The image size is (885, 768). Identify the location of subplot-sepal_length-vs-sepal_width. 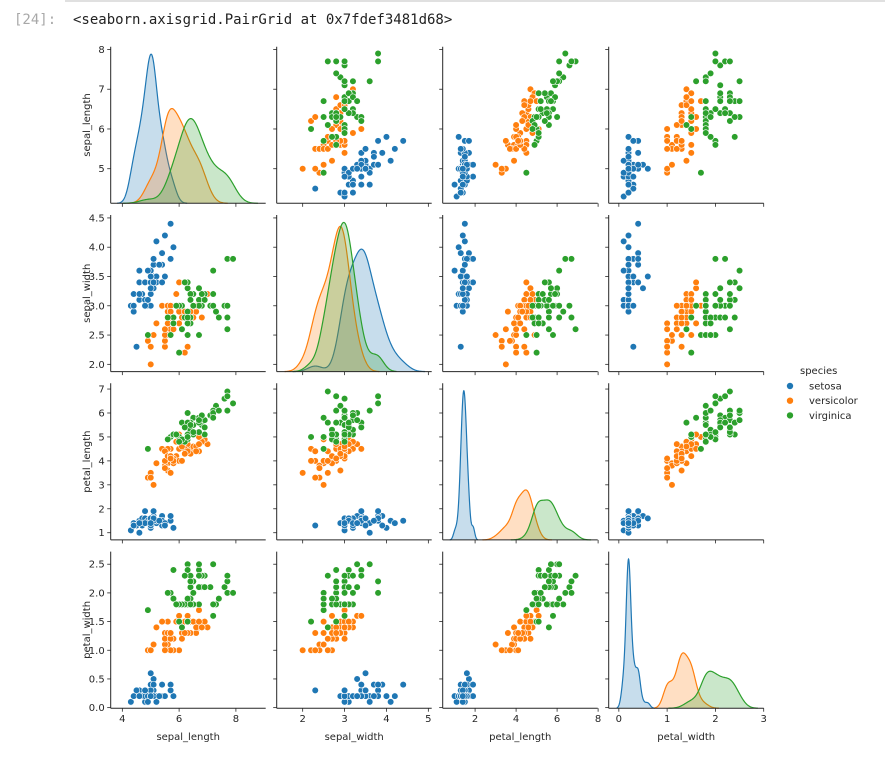
(352, 126).